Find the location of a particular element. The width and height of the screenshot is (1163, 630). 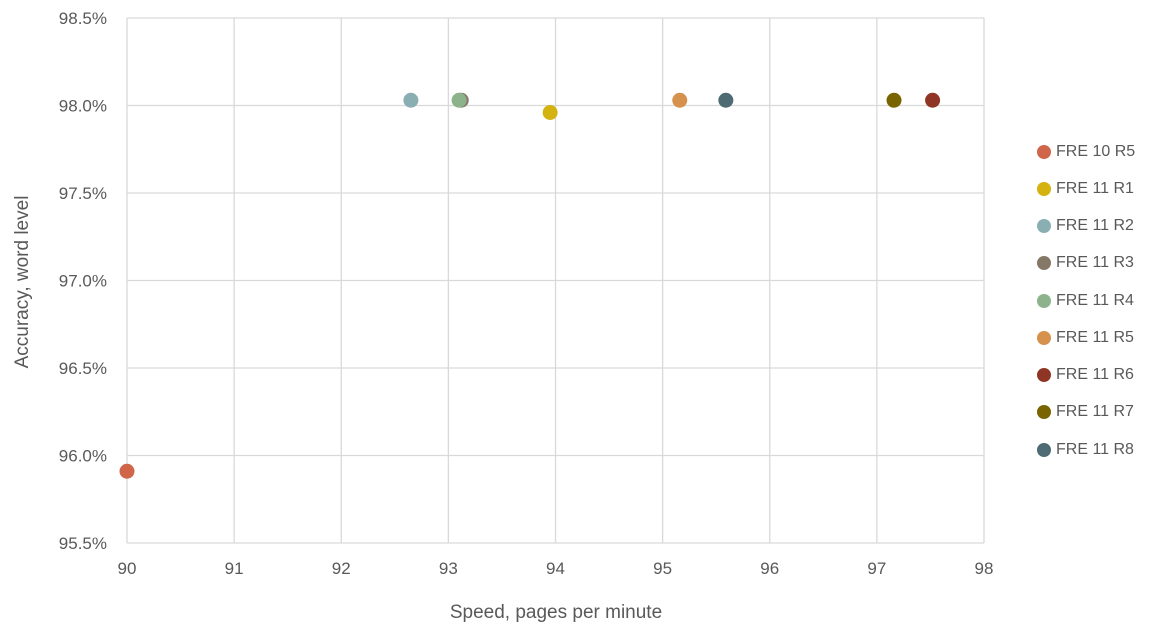

legend-item: FRE 11 R7 is located at coordinates (1099, 412).